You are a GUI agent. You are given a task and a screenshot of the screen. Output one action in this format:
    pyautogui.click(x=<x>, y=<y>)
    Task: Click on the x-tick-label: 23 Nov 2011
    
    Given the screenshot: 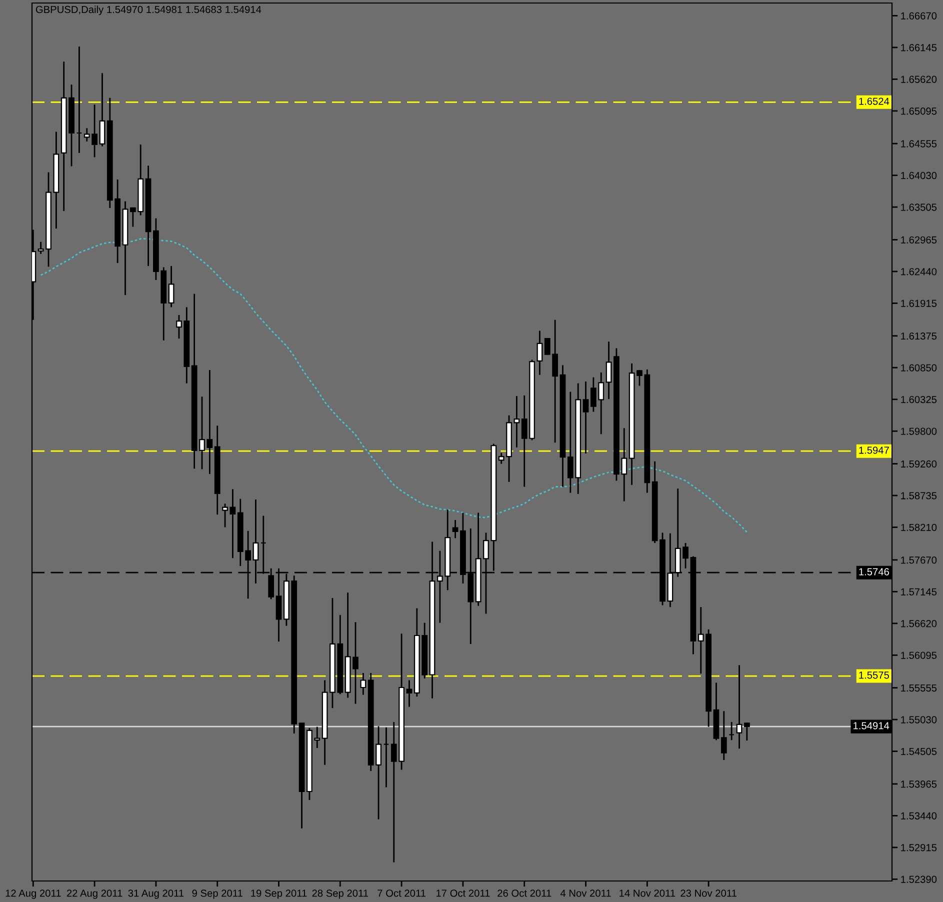 What is the action you would take?
    pyautogui.click(x=708, y=893)
    